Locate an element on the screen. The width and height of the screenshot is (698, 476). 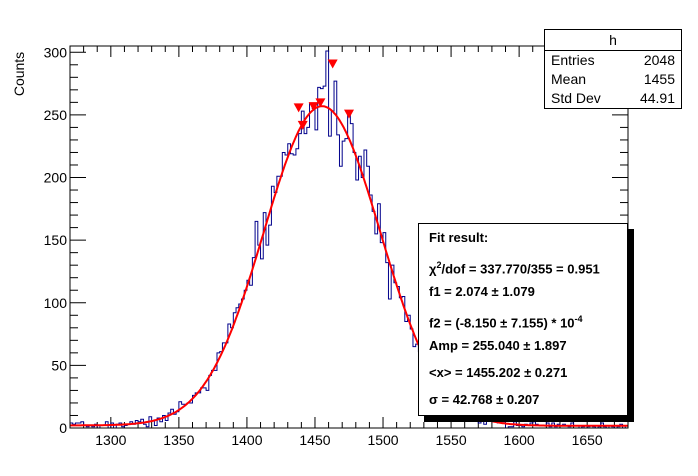
fit-f2: f2 = (-8.150 ± 7.155) * 10-4 is located at coordinates (528, 324).